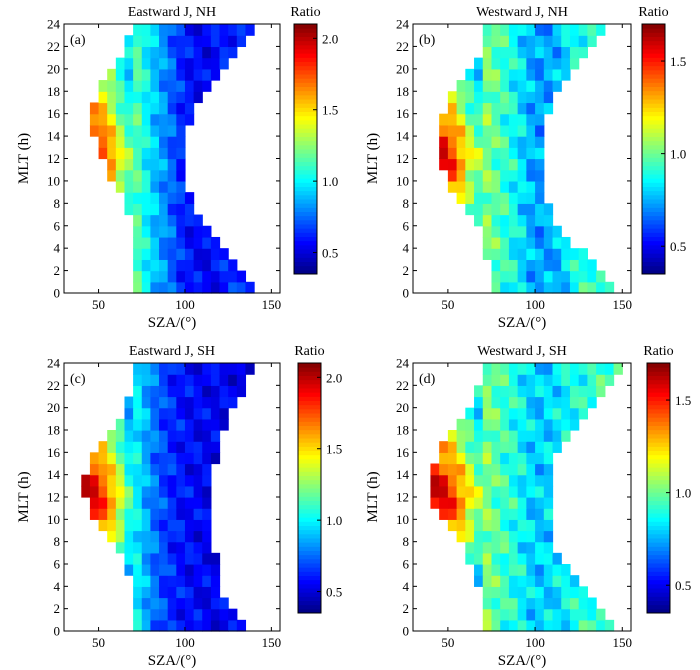 This screenshot has height=670, width=700. Describe the element at coordinates (330, 181) in the screenshot. I see `colorbar-tick-label: 1.0` at that location.